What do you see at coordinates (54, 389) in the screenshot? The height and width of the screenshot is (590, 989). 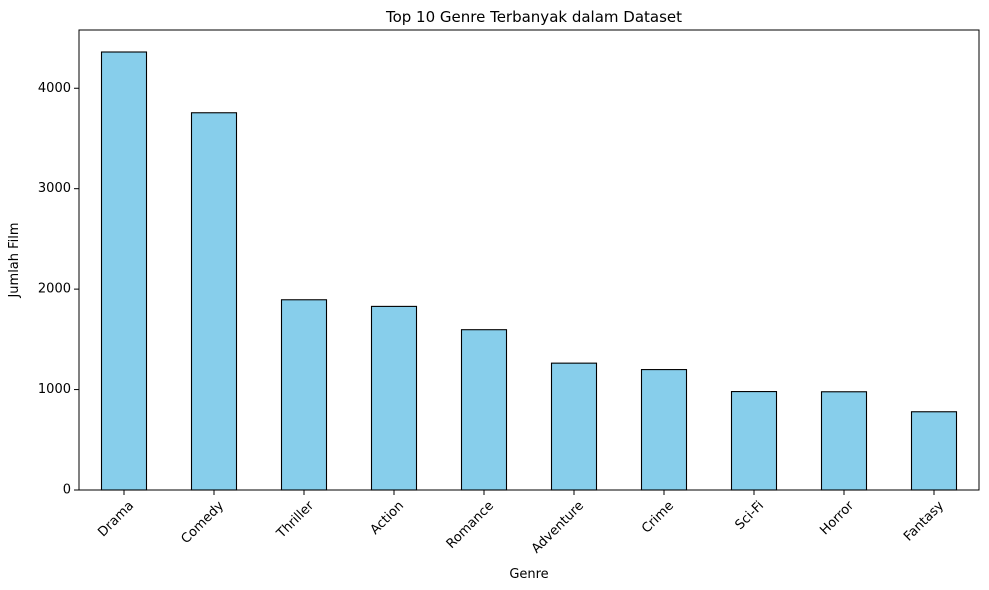 I see `y-tick-label: 1000` at bounding box center [54, 389].